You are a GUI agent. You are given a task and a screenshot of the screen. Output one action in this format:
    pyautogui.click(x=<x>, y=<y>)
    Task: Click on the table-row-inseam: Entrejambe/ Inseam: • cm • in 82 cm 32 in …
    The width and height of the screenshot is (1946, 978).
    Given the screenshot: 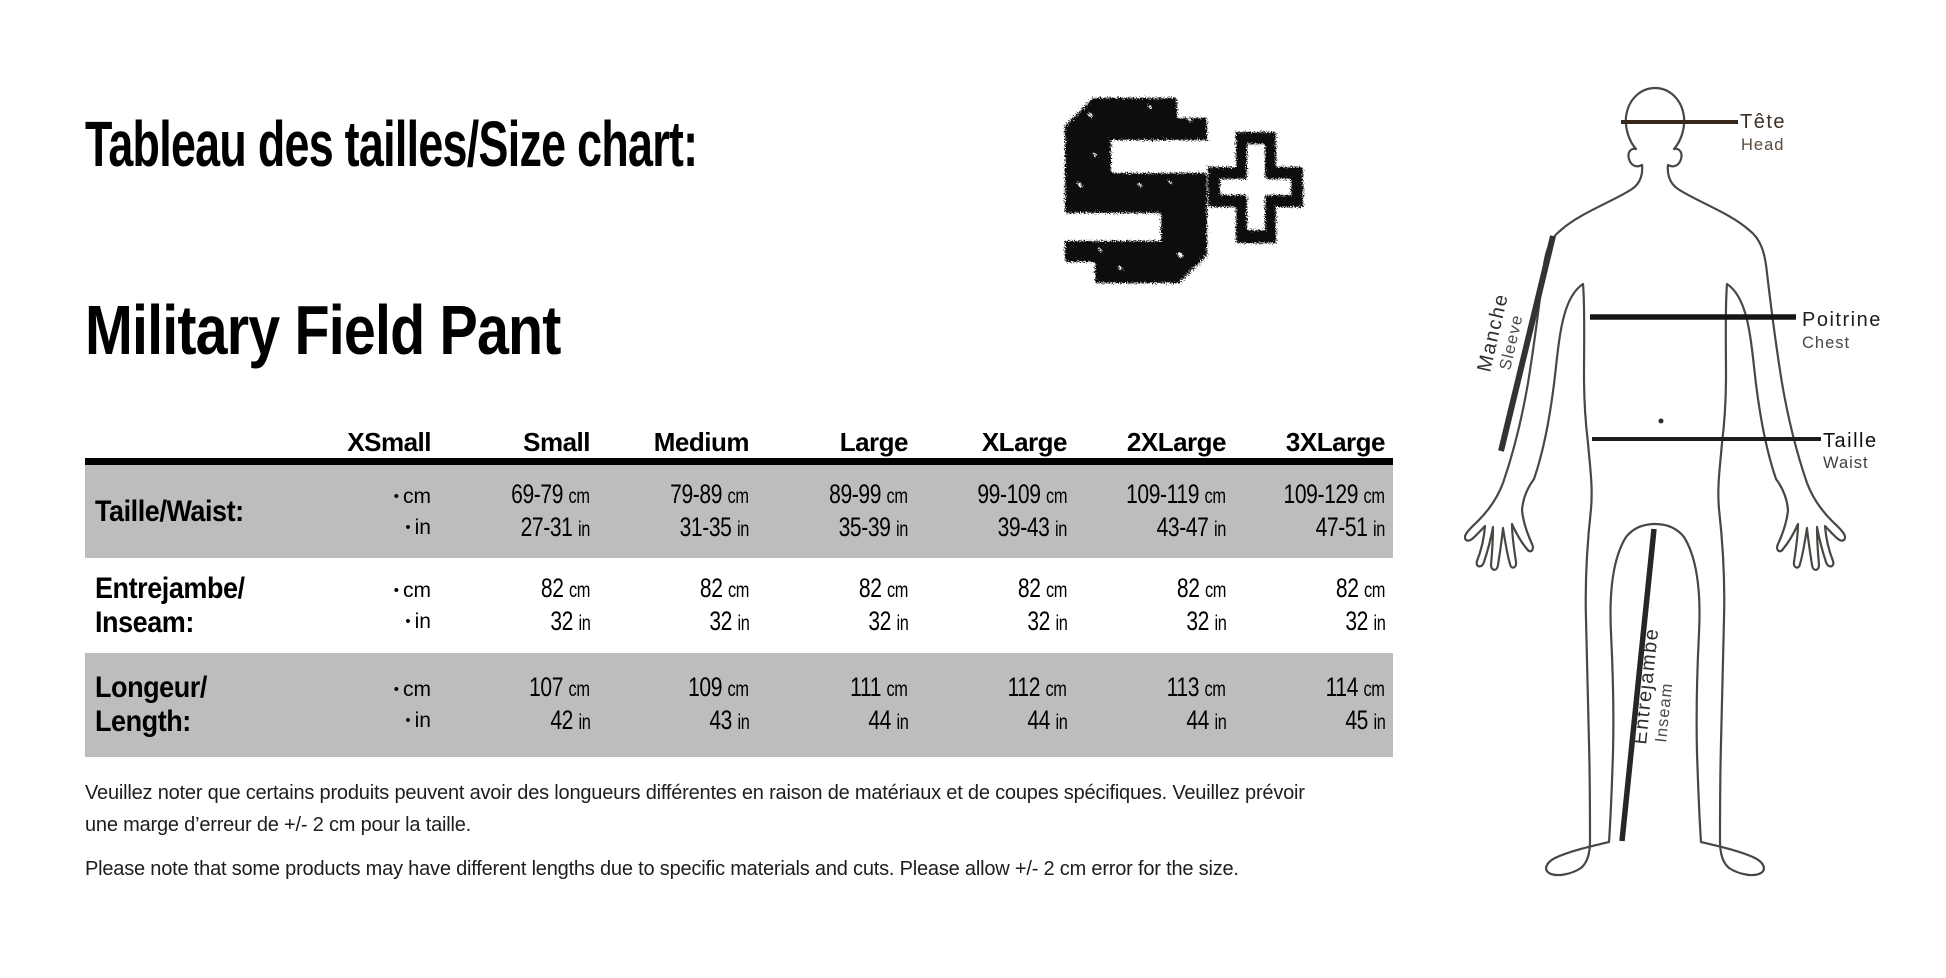 What is the action you would take?
    pyautogui.click(x=739, y=605)
    